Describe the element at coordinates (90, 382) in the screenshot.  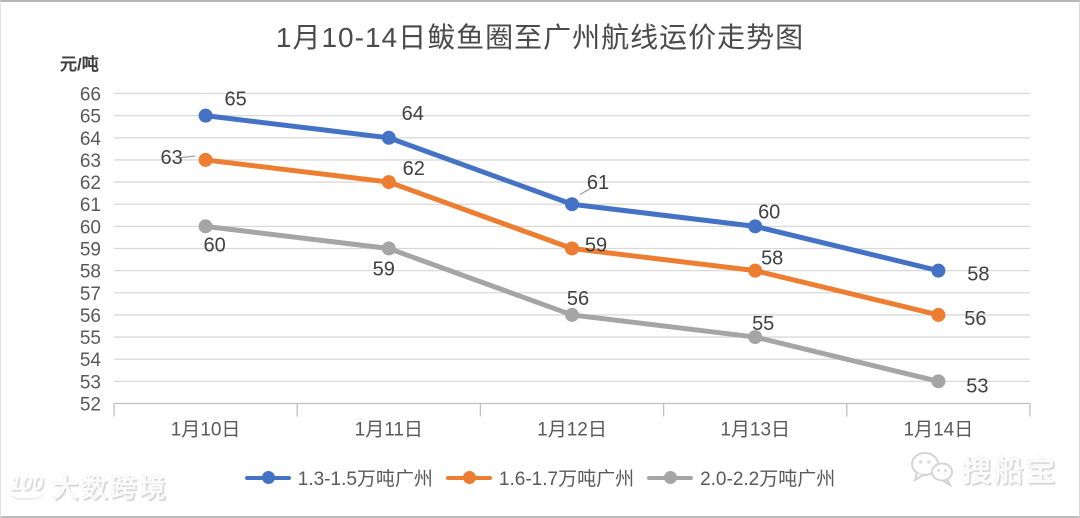
I see `y-tick-label: 53` at that location.